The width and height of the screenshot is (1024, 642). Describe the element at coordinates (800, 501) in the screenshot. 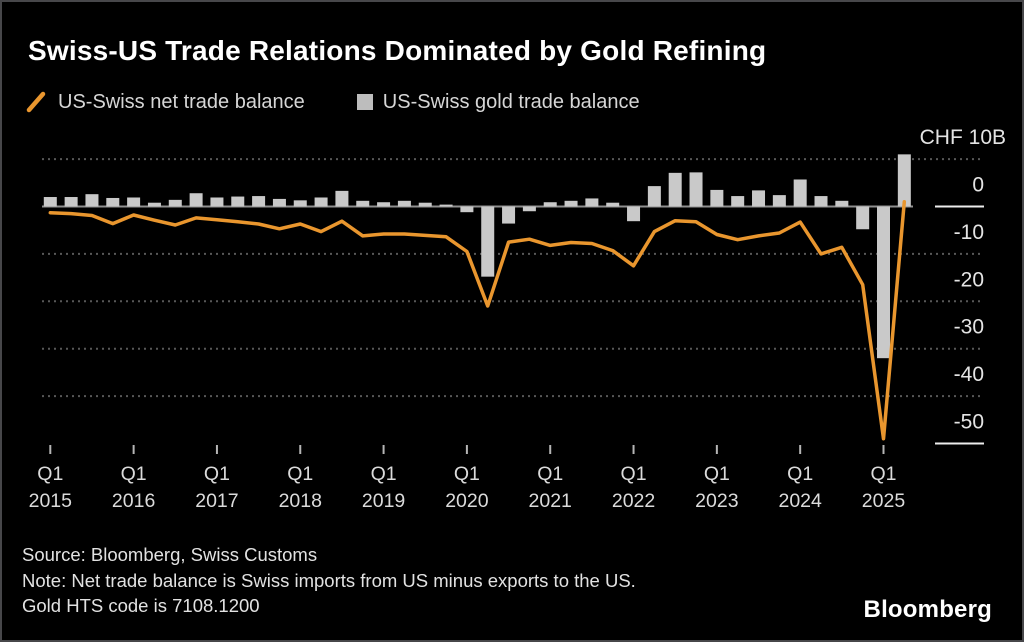

I see `x-tick-label-year: 2024` at that location.